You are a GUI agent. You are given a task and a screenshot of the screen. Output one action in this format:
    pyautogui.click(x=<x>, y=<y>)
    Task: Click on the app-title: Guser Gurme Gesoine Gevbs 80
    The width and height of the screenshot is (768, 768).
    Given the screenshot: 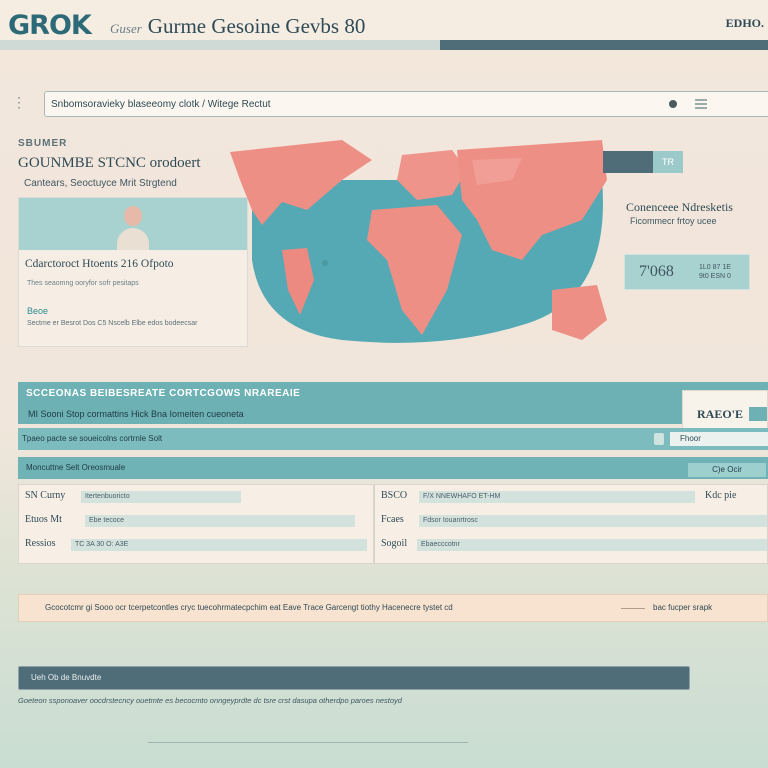 What is the action you would take?
    pyautogui.click(x=237, y=26)
    